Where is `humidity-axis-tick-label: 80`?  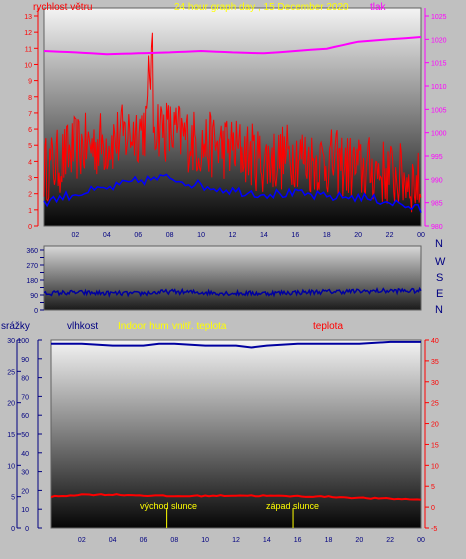
humidity-axis-tick-label: 80 is located at coordinates (25, 379).